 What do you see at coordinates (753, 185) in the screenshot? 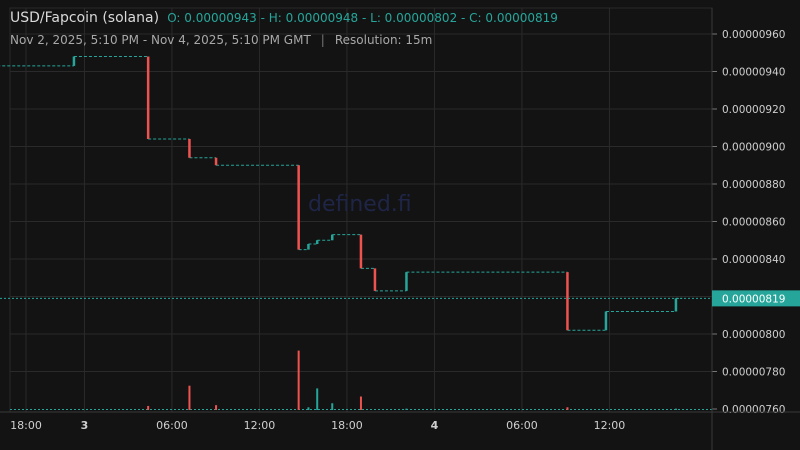
I see `y-tick-label: 0.00000880` at bounding box center [753, 185].